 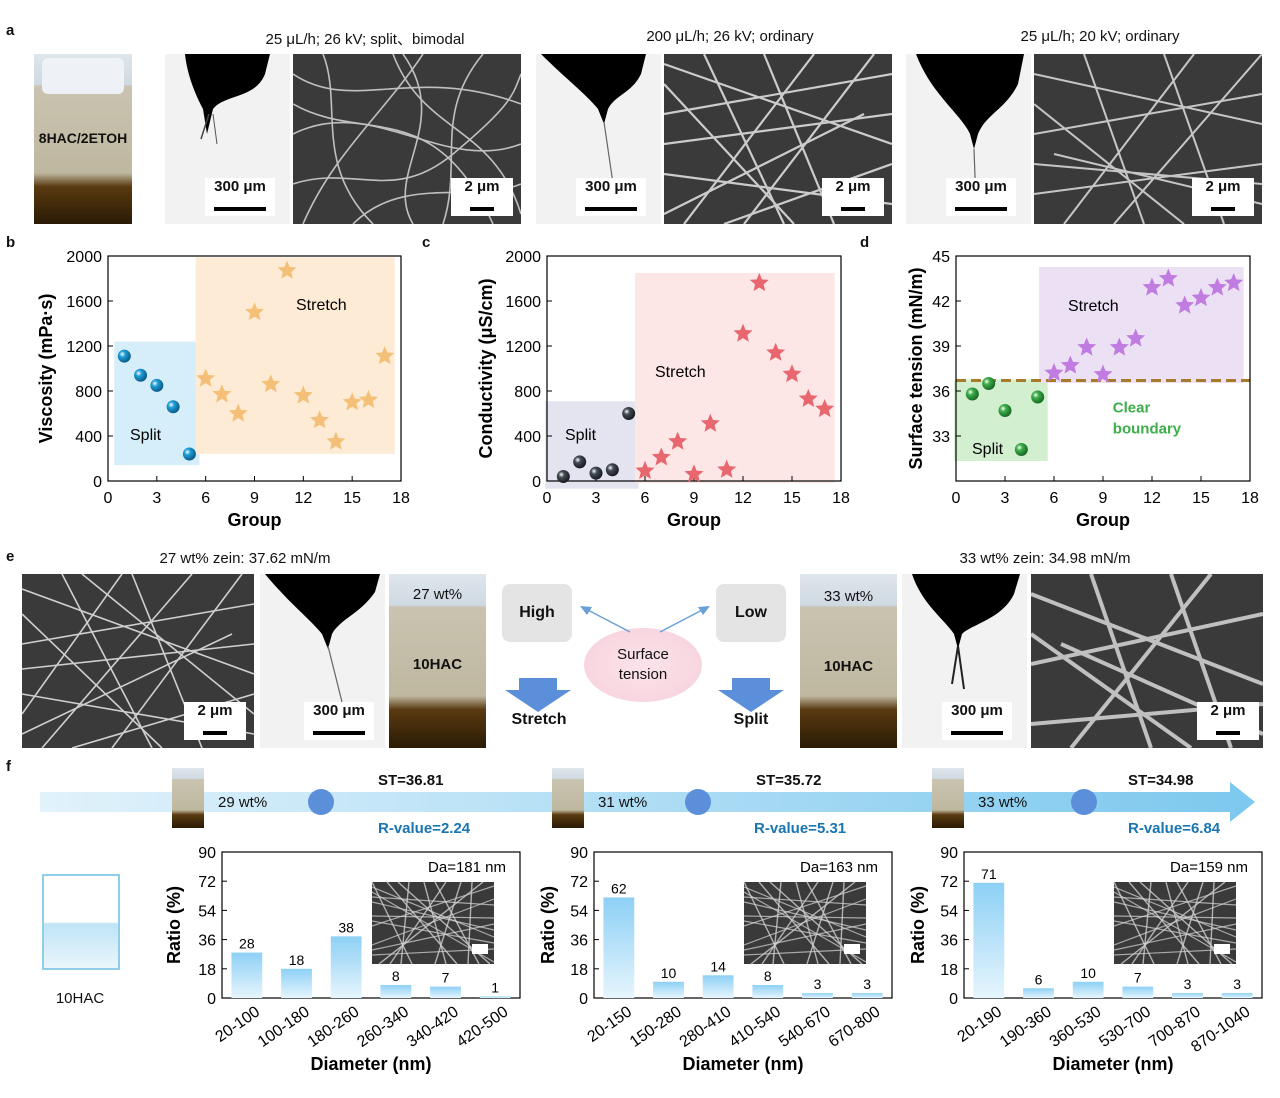 What do you see at coordinates (81, 922) in the screenshot?
I see `beaker-icon` at bounding box center [81, 922].